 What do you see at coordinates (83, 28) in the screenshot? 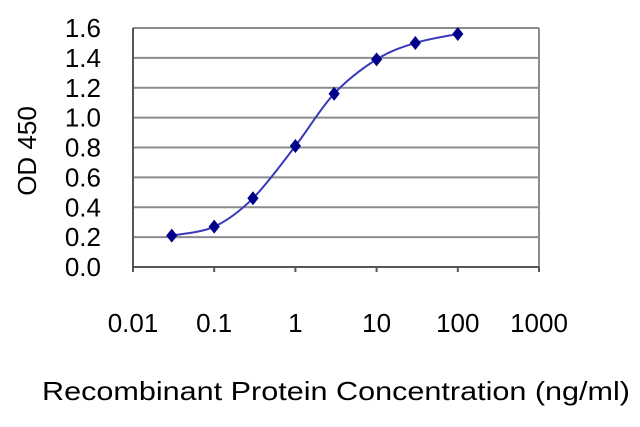
I see `y-tick-label: 1.6` at bounding box center [83, 28].